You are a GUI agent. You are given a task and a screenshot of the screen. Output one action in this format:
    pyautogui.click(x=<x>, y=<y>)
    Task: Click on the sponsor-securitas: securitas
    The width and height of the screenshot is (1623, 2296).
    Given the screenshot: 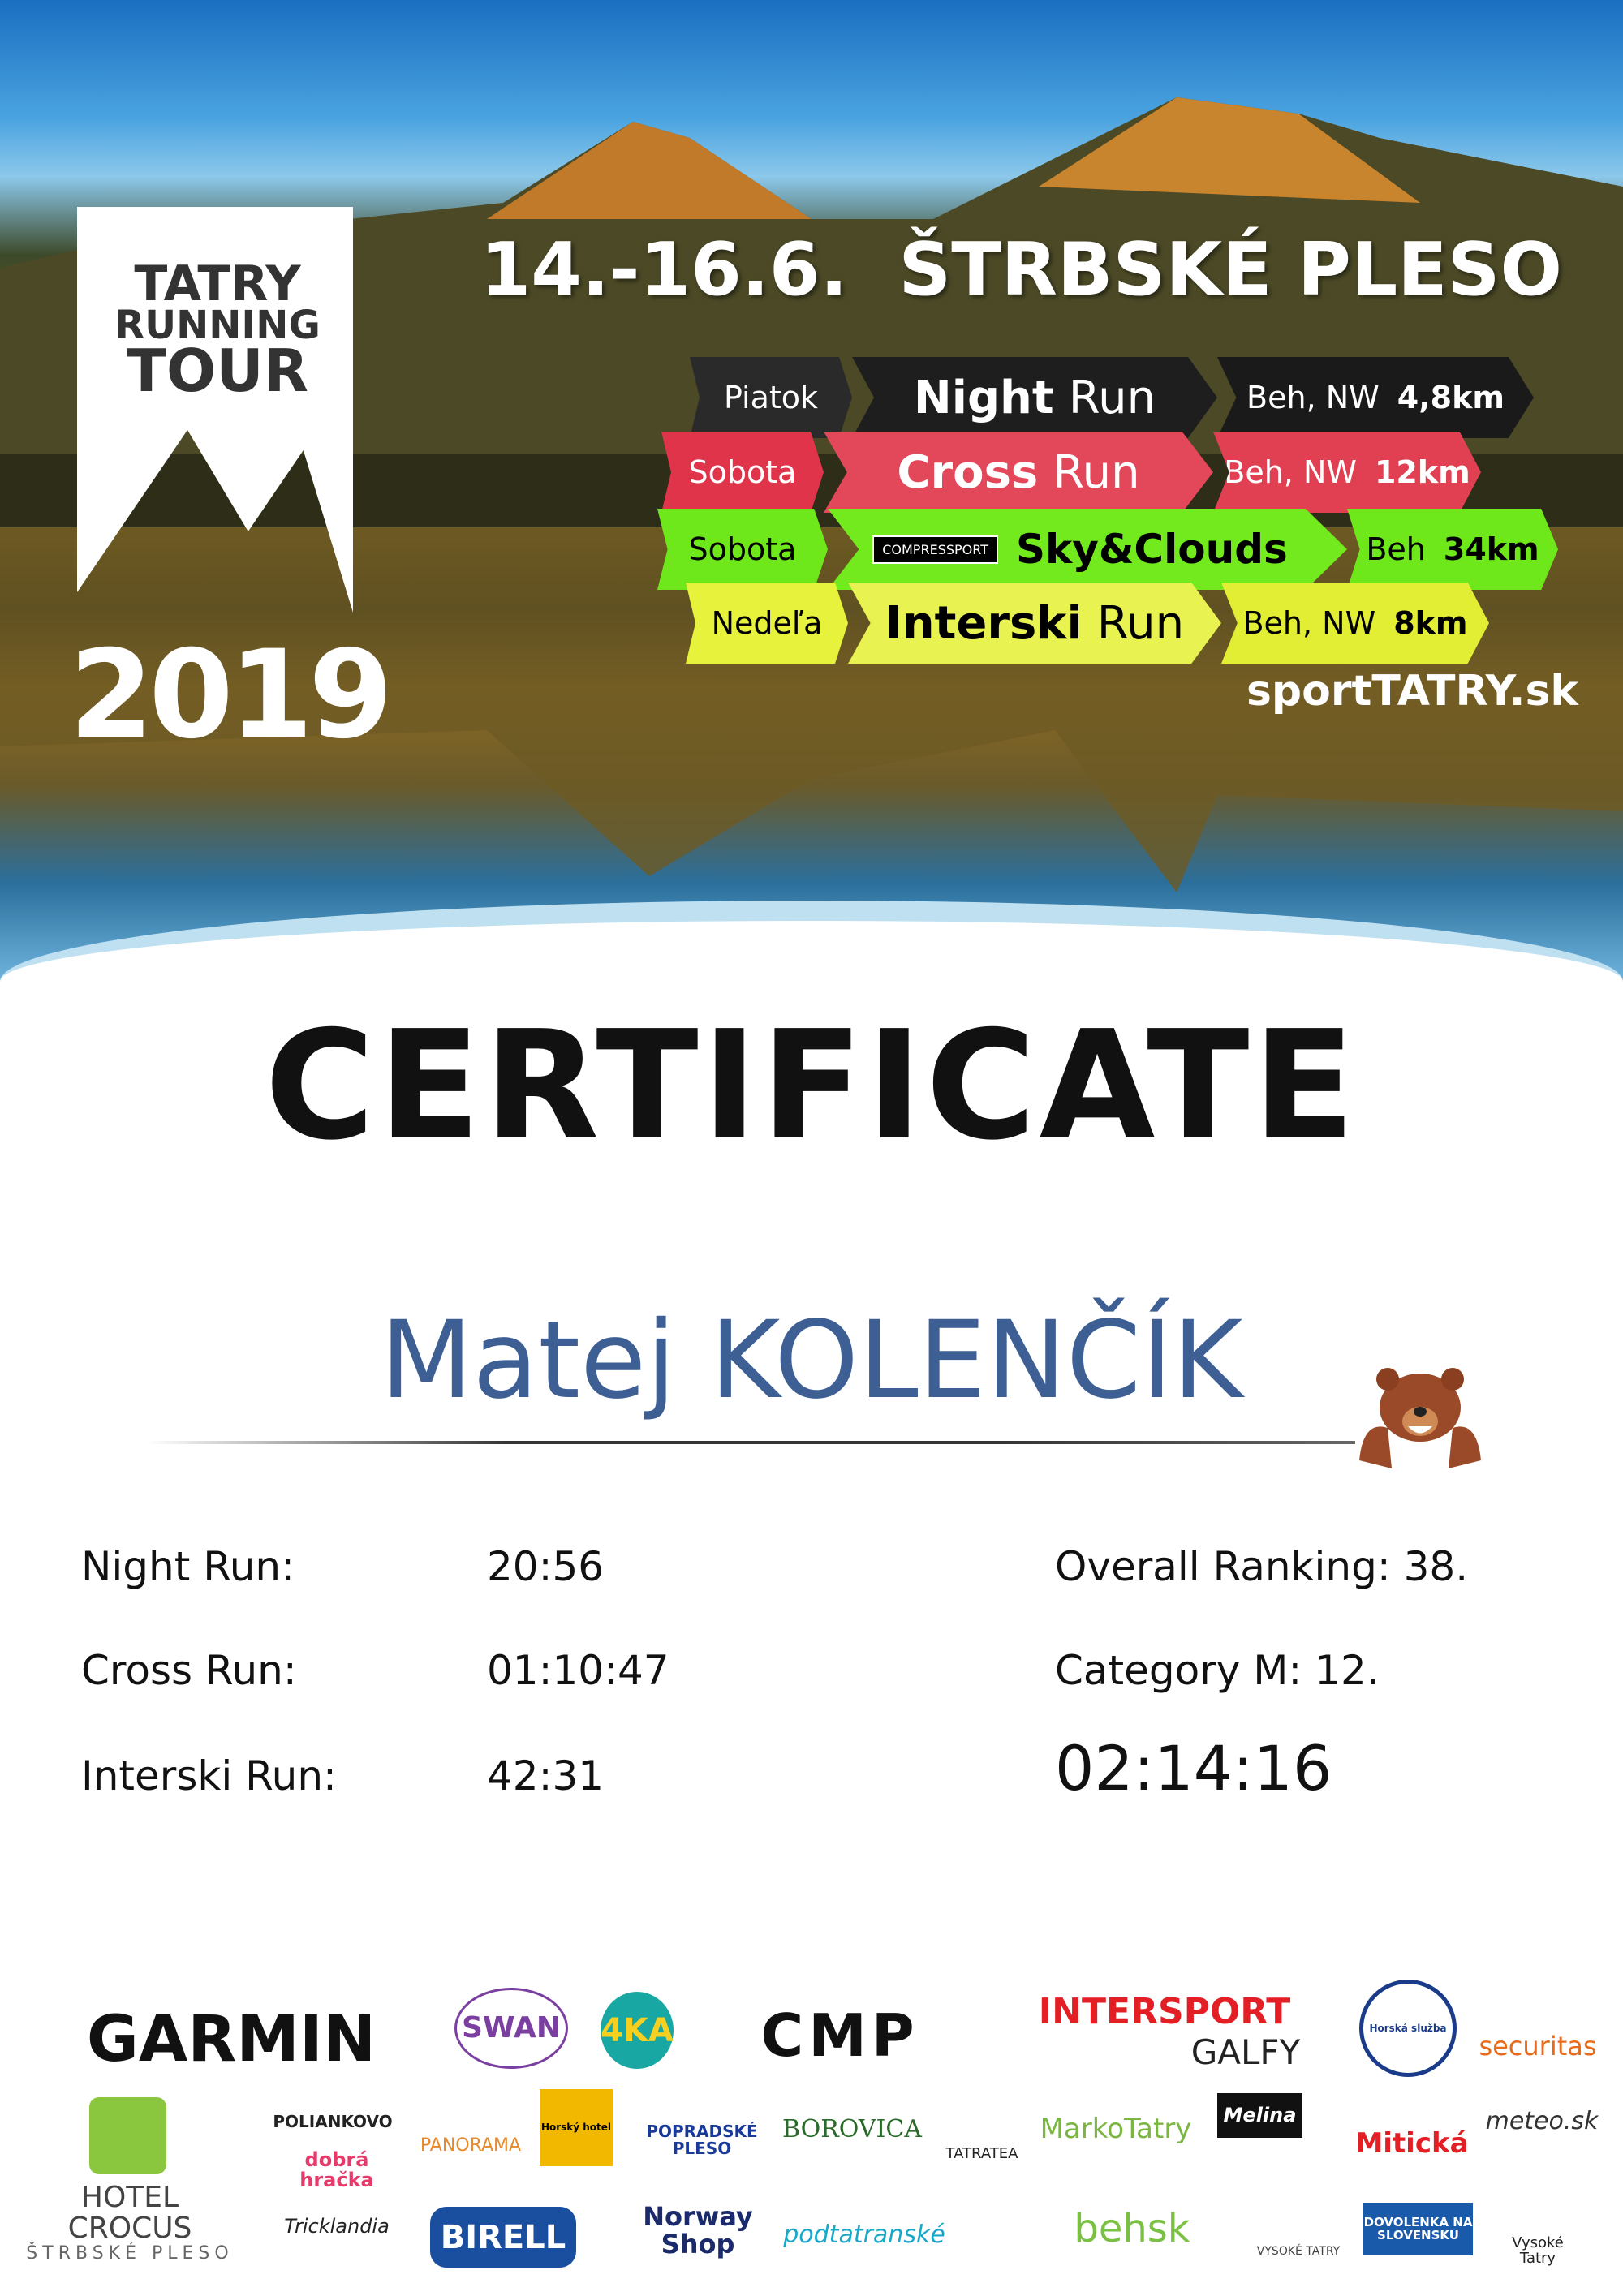 What is the action you would take?
    pyautogui.click(x=1538, y=2046)
    